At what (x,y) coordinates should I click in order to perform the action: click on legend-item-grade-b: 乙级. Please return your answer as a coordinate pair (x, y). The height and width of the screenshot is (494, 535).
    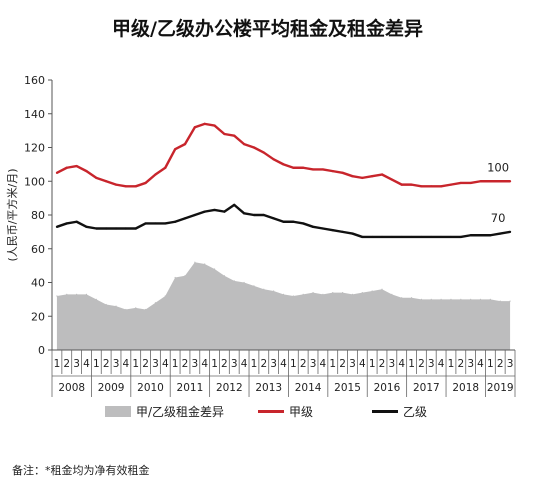
    Looking at the image, I should click on (399, 411).